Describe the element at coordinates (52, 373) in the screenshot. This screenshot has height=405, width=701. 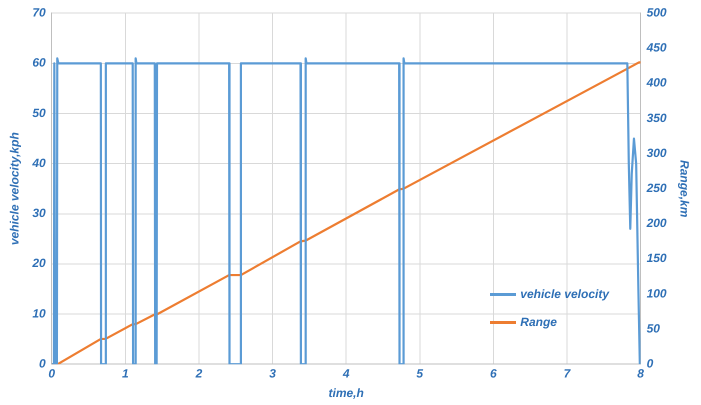
I see `x-tick-label: 0` at that location.